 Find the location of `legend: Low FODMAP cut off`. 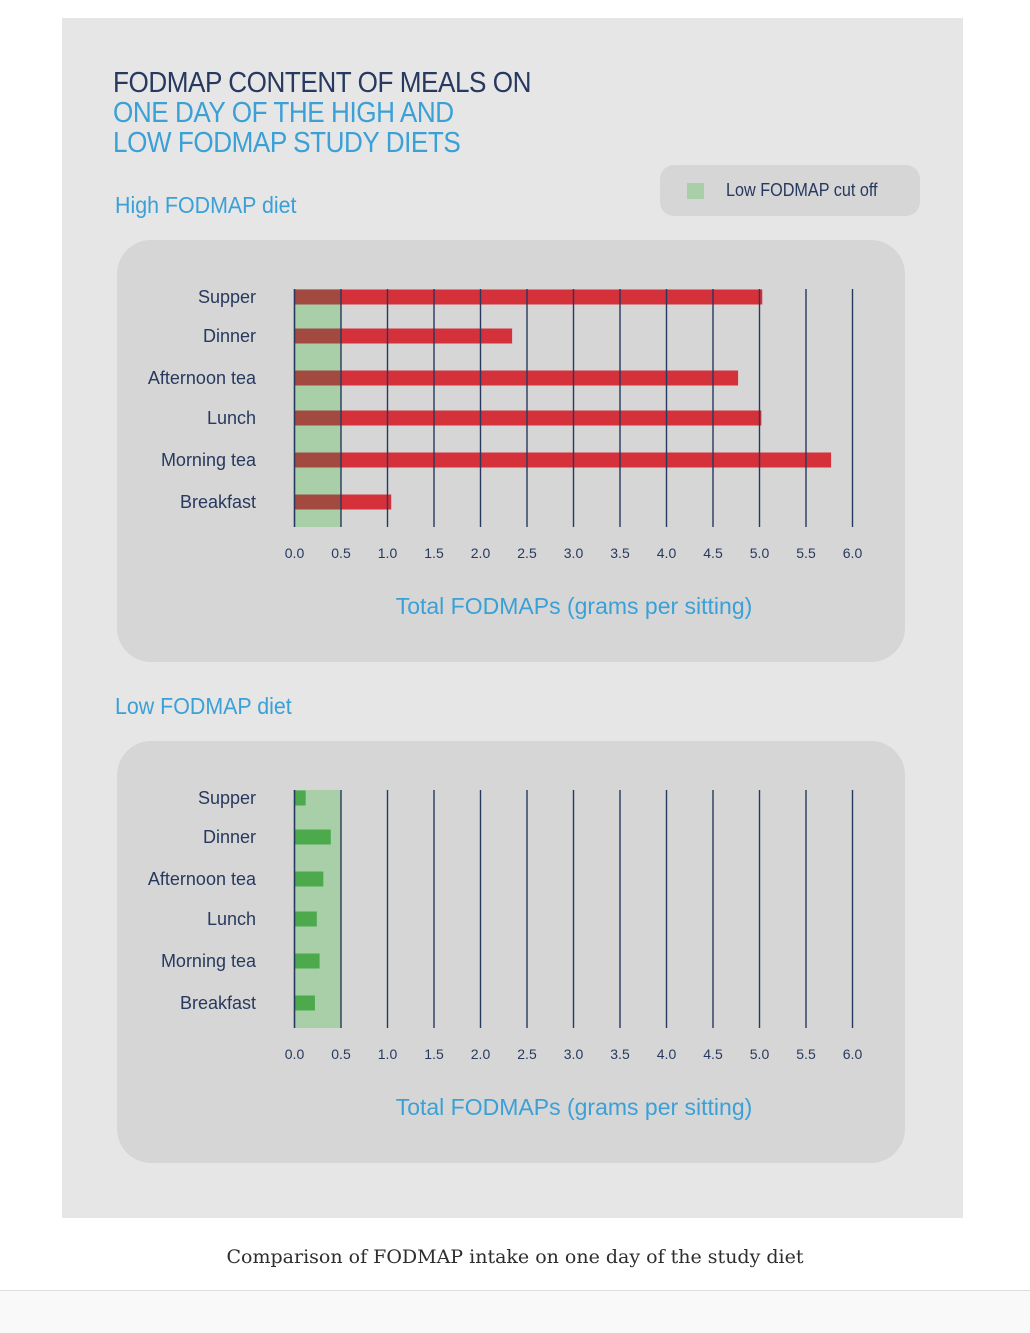

legend: Low FODMAP cut off is located at coordinates (790, 190).